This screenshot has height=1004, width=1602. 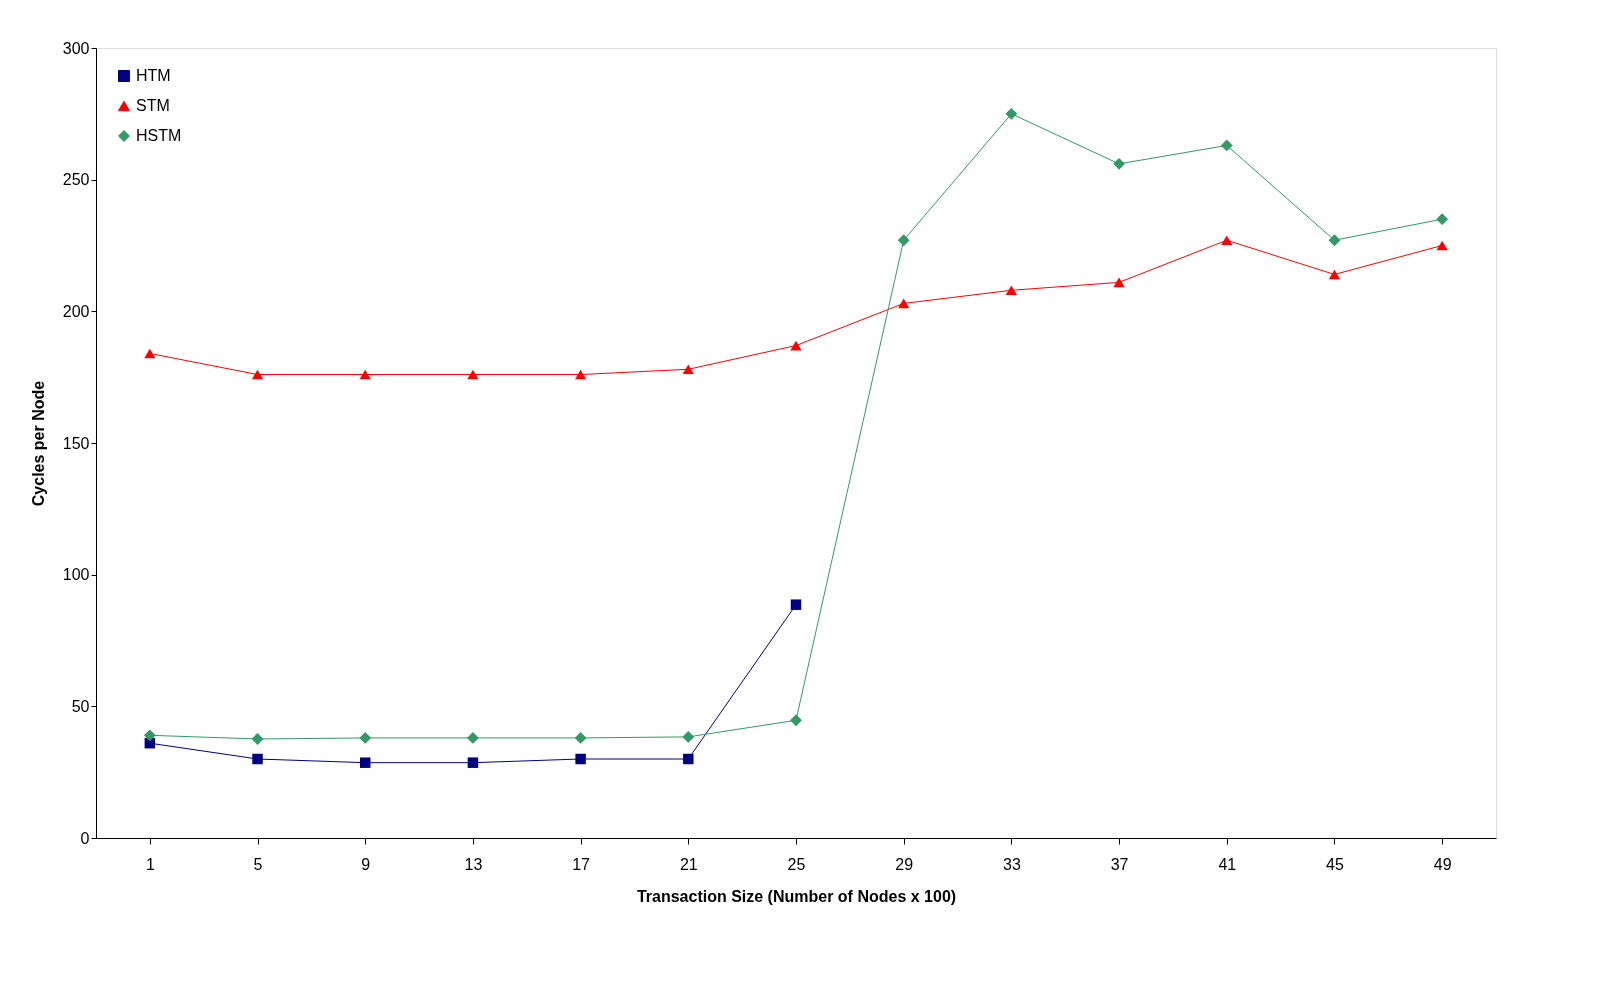 What do you see at coordinates (581, 864) in the screenshot?
I see `x-tick-label: 17` at bounding box center [581, 864].